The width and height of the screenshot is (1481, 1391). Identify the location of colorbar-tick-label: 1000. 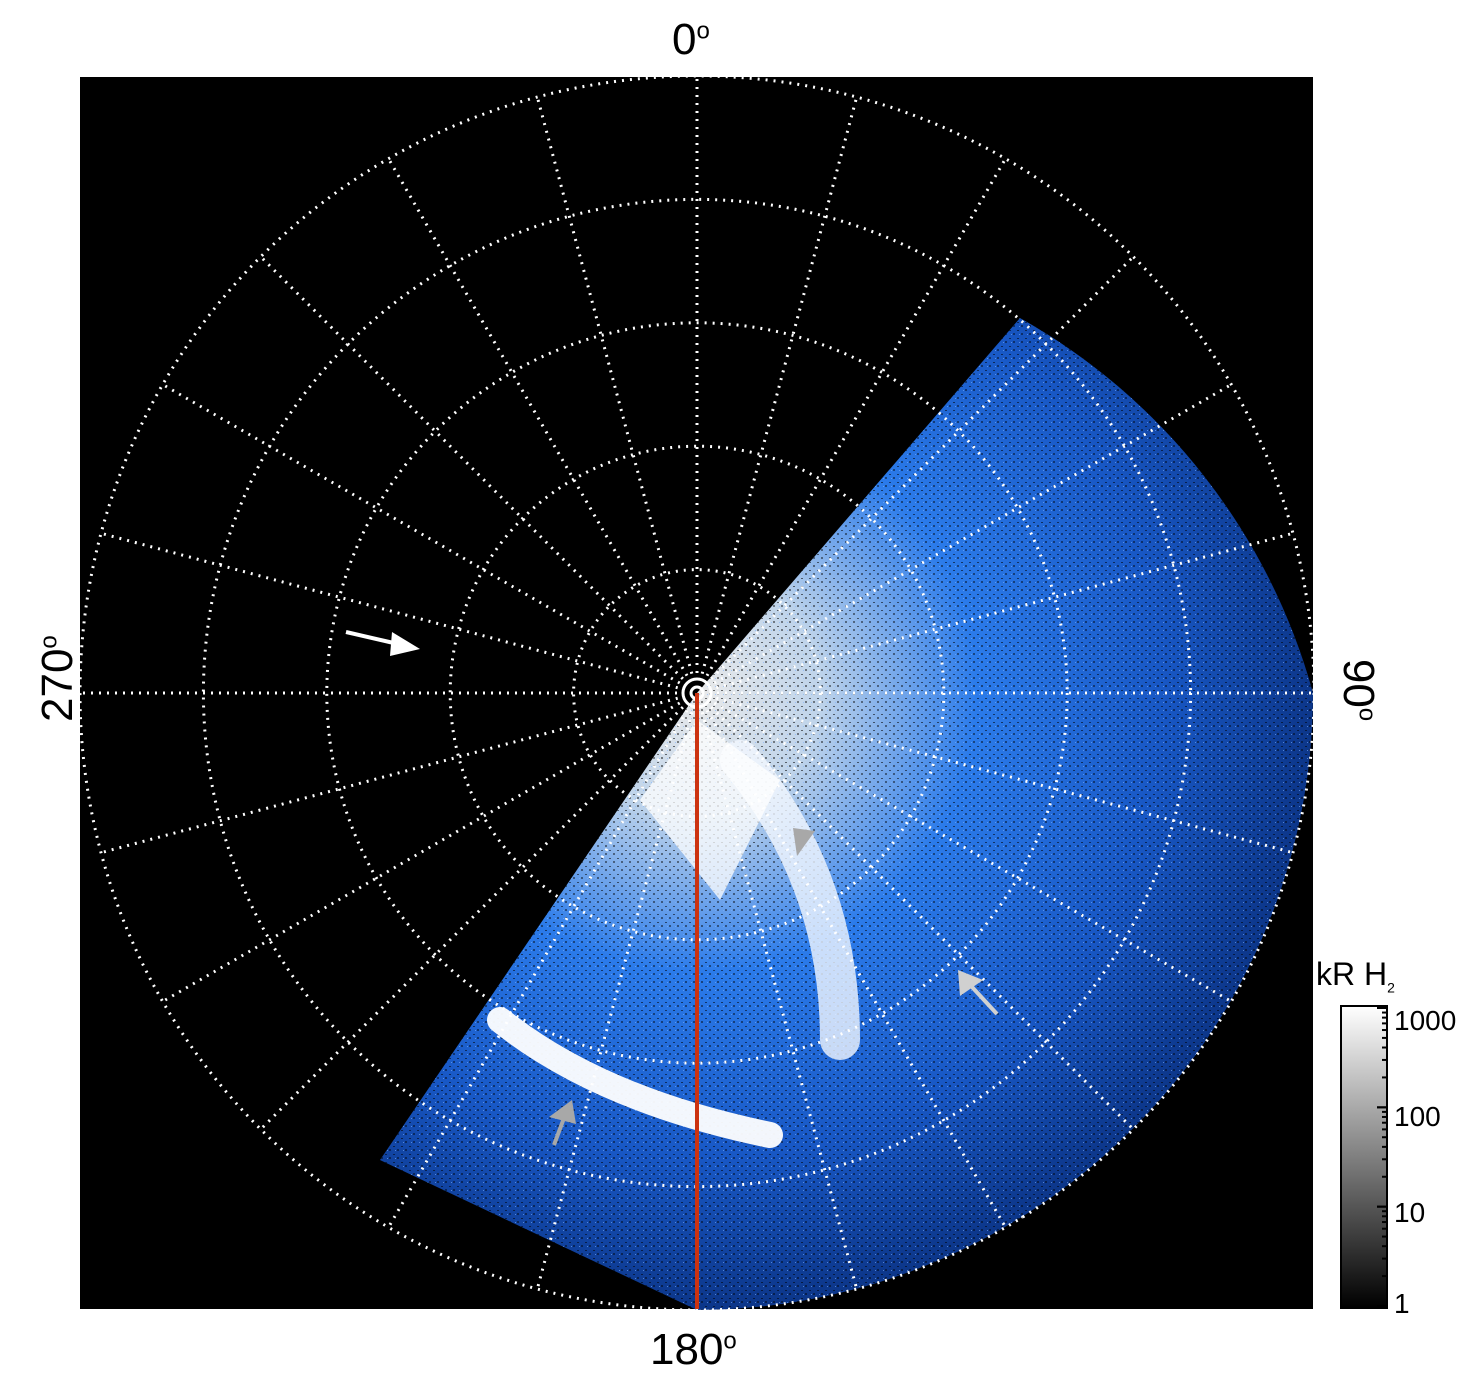
(1425, 1020).